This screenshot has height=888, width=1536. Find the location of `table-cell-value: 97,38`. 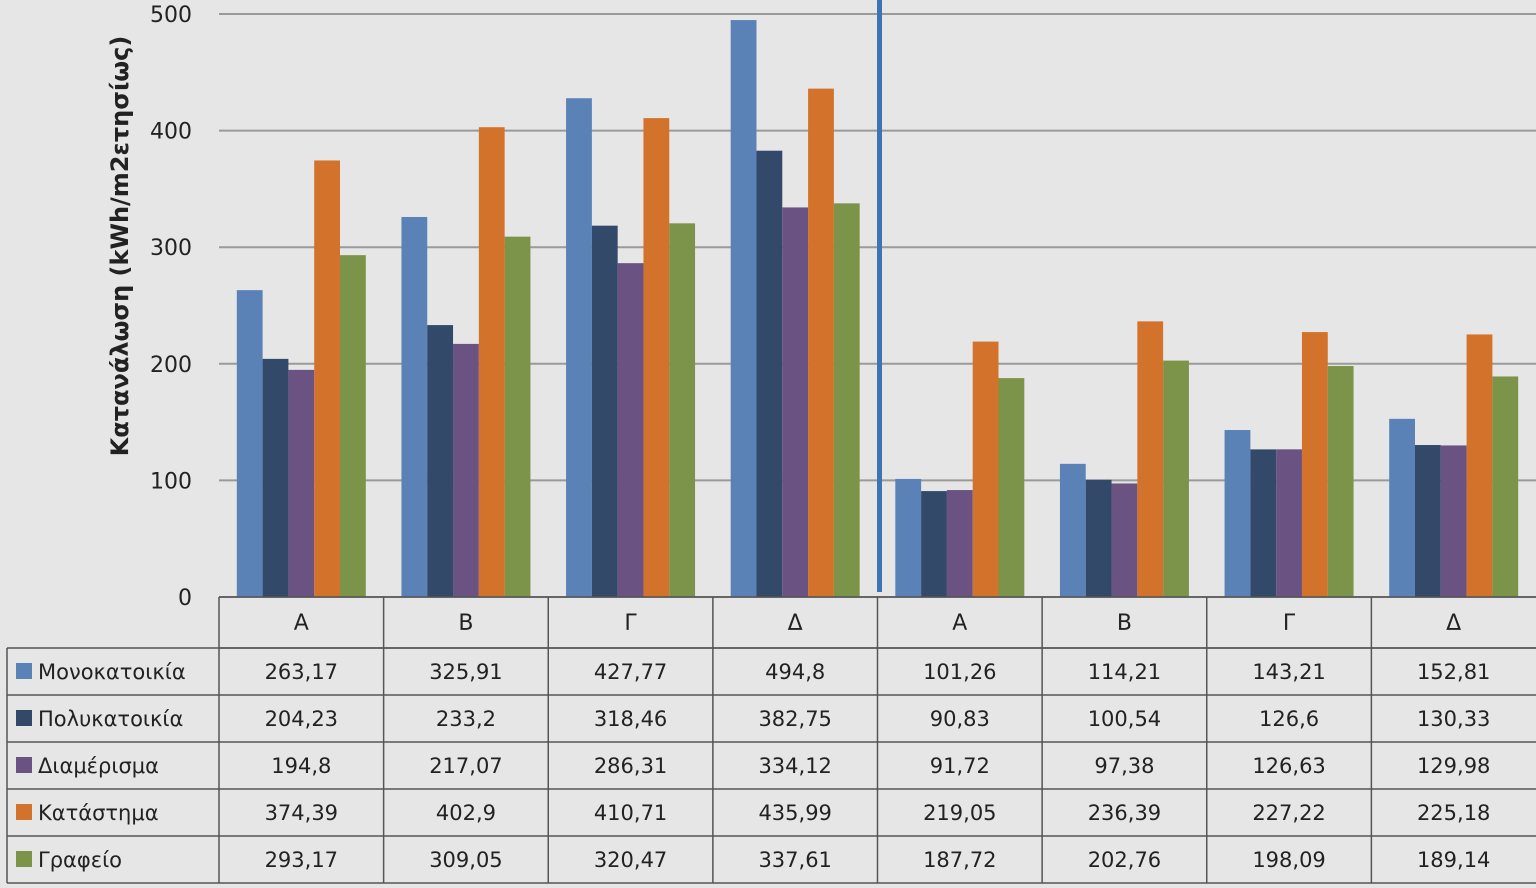

table-cell-value: 97,38 is located at coordinates (1124, 766).